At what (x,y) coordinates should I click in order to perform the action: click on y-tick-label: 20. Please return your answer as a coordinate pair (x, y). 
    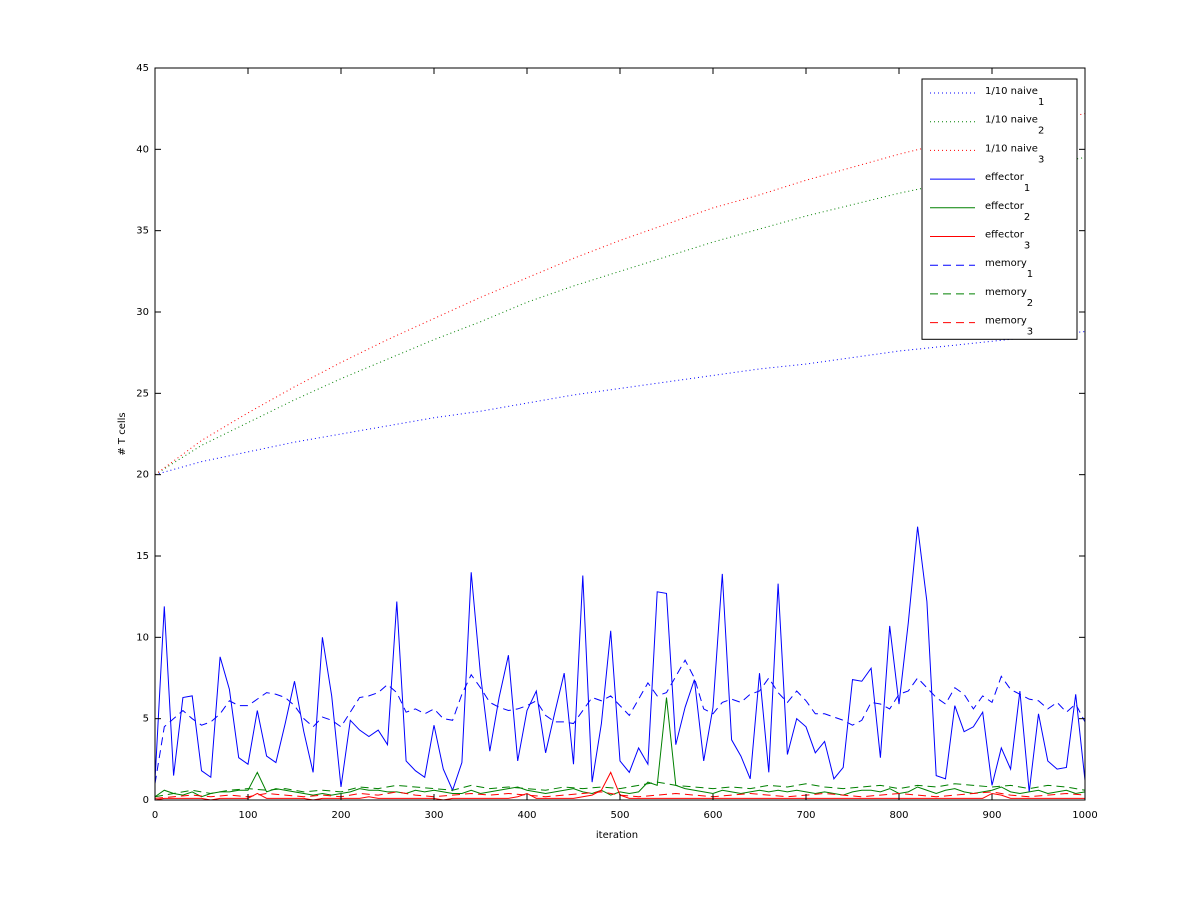
    Looking at the image, I should click on (142, 475).